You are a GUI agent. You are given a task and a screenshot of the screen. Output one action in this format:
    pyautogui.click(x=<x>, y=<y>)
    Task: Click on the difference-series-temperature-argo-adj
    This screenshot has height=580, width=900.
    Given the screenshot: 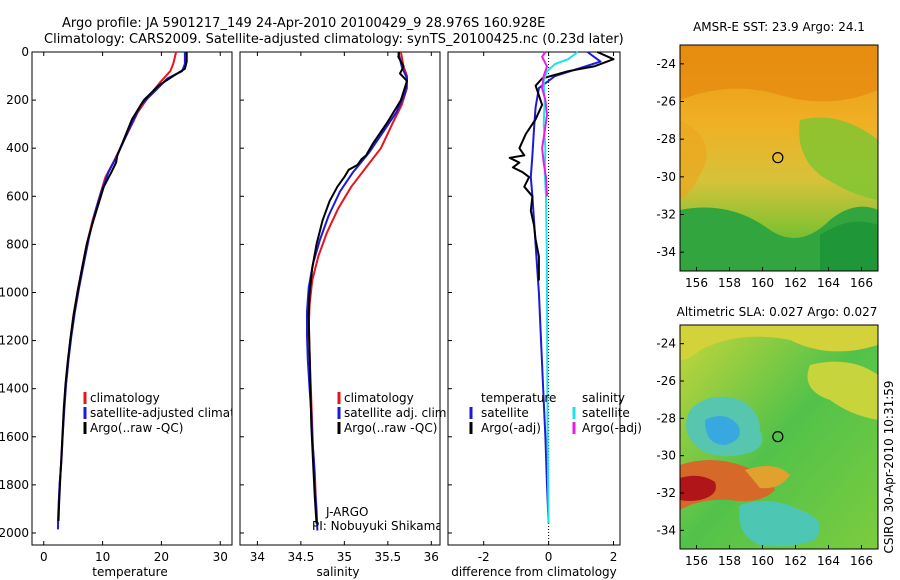 What is the action you would take?
    pyautogui.click(x=561, y=166)
    